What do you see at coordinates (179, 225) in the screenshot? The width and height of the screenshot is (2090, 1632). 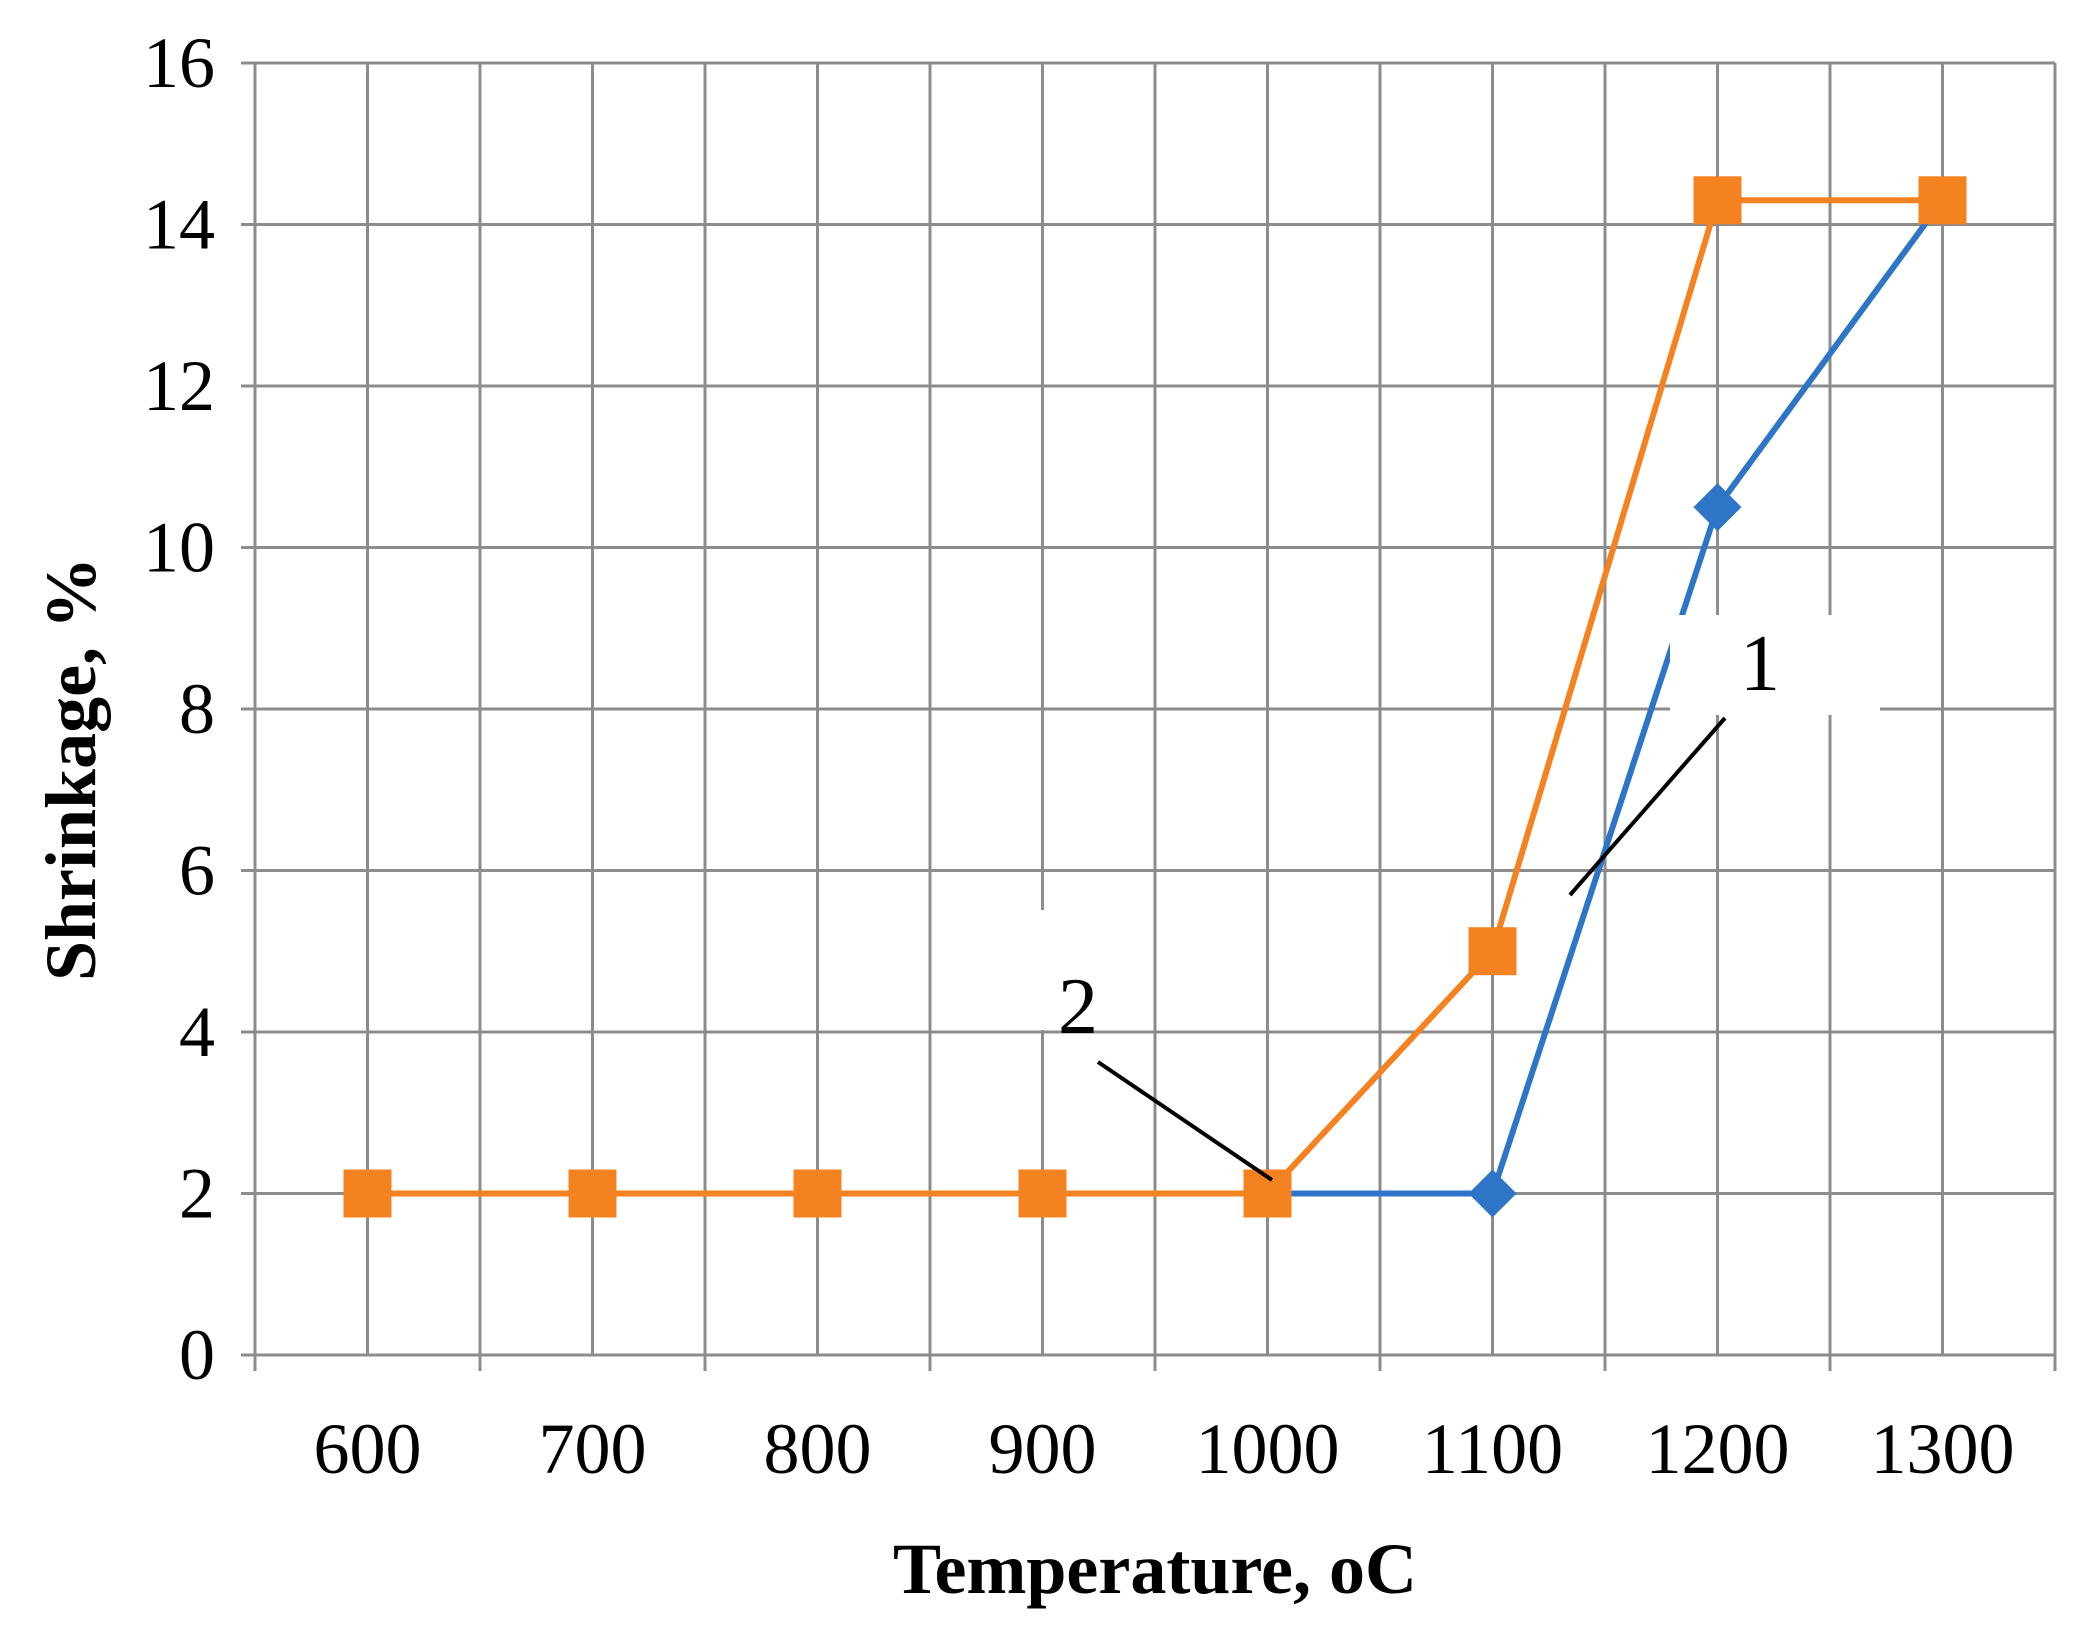 I see `y-tick-label: 14` at bounding box center [179, 225].